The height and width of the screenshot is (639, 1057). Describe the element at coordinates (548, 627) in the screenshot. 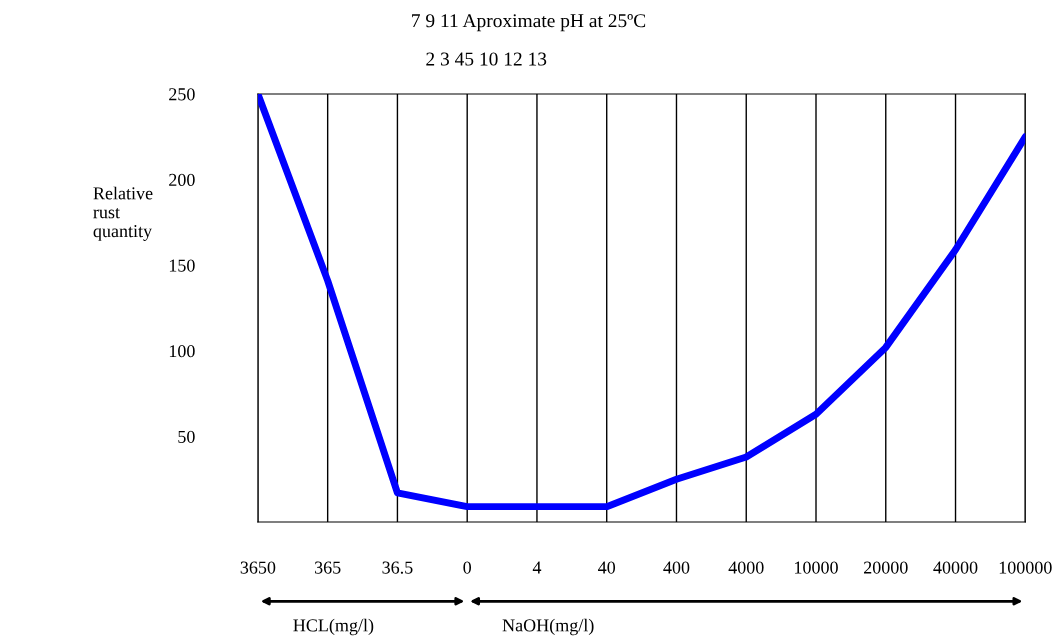

I see `text: NaOH(mg/l)` at that location.